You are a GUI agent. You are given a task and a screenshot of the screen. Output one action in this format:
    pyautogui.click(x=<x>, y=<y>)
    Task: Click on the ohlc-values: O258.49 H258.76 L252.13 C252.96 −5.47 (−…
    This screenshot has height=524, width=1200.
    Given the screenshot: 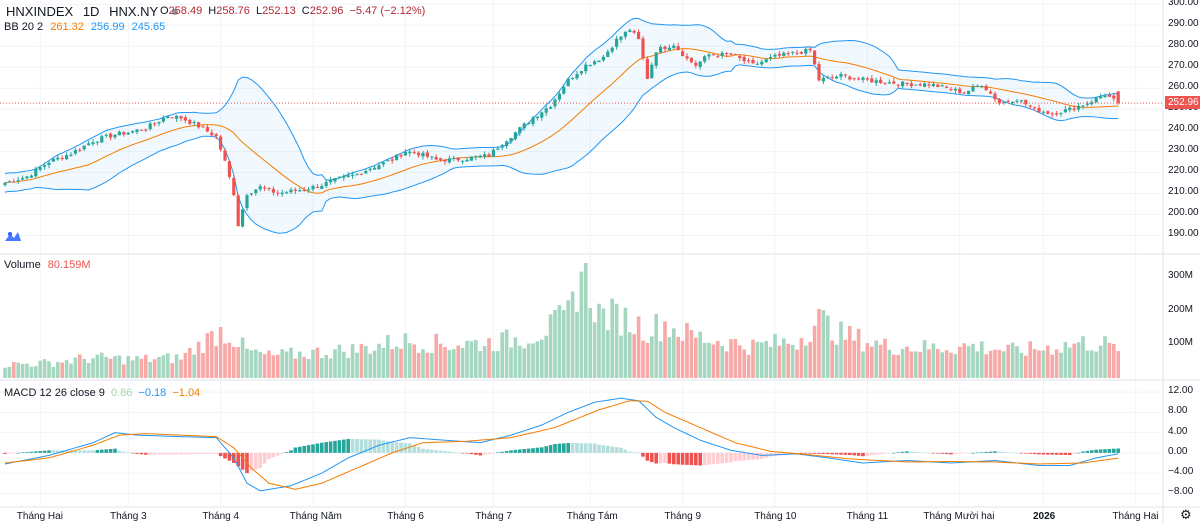 What is the action you would take?
    pyautogui.click(x=292, y=11)
    